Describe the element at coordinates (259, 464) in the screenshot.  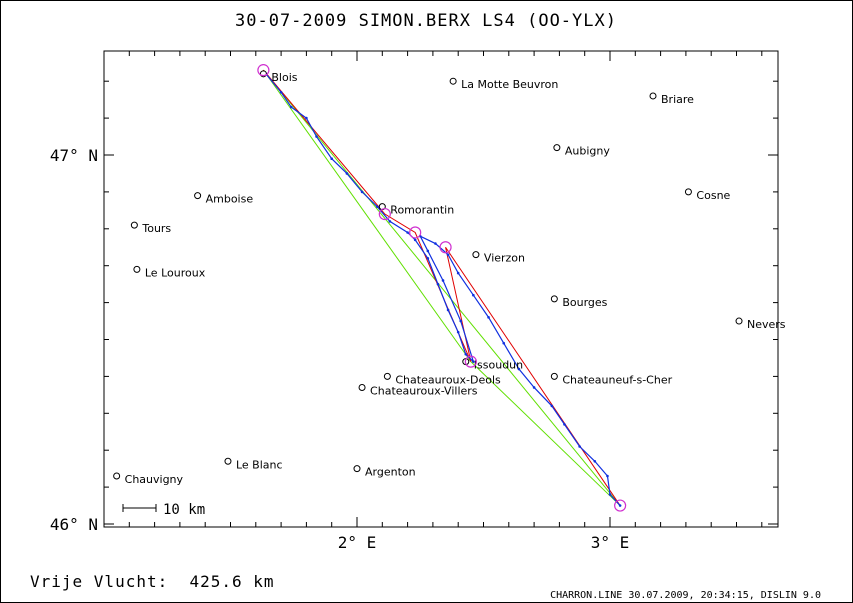
I see `town-label: Le Blanc` at that location.